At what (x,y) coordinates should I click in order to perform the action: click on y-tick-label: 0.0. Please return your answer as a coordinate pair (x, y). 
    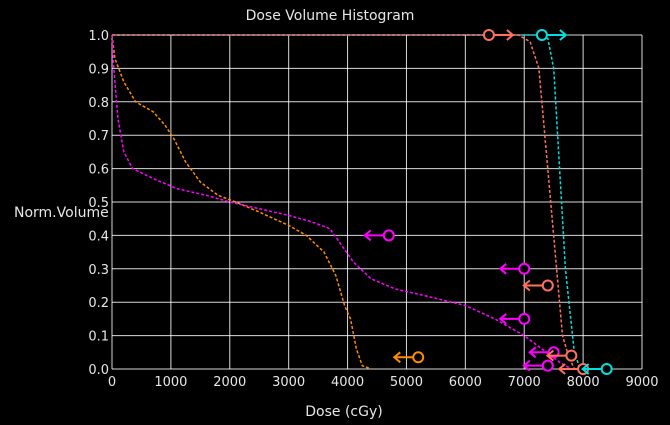
    Looking at the image, I should click on (98, 370).